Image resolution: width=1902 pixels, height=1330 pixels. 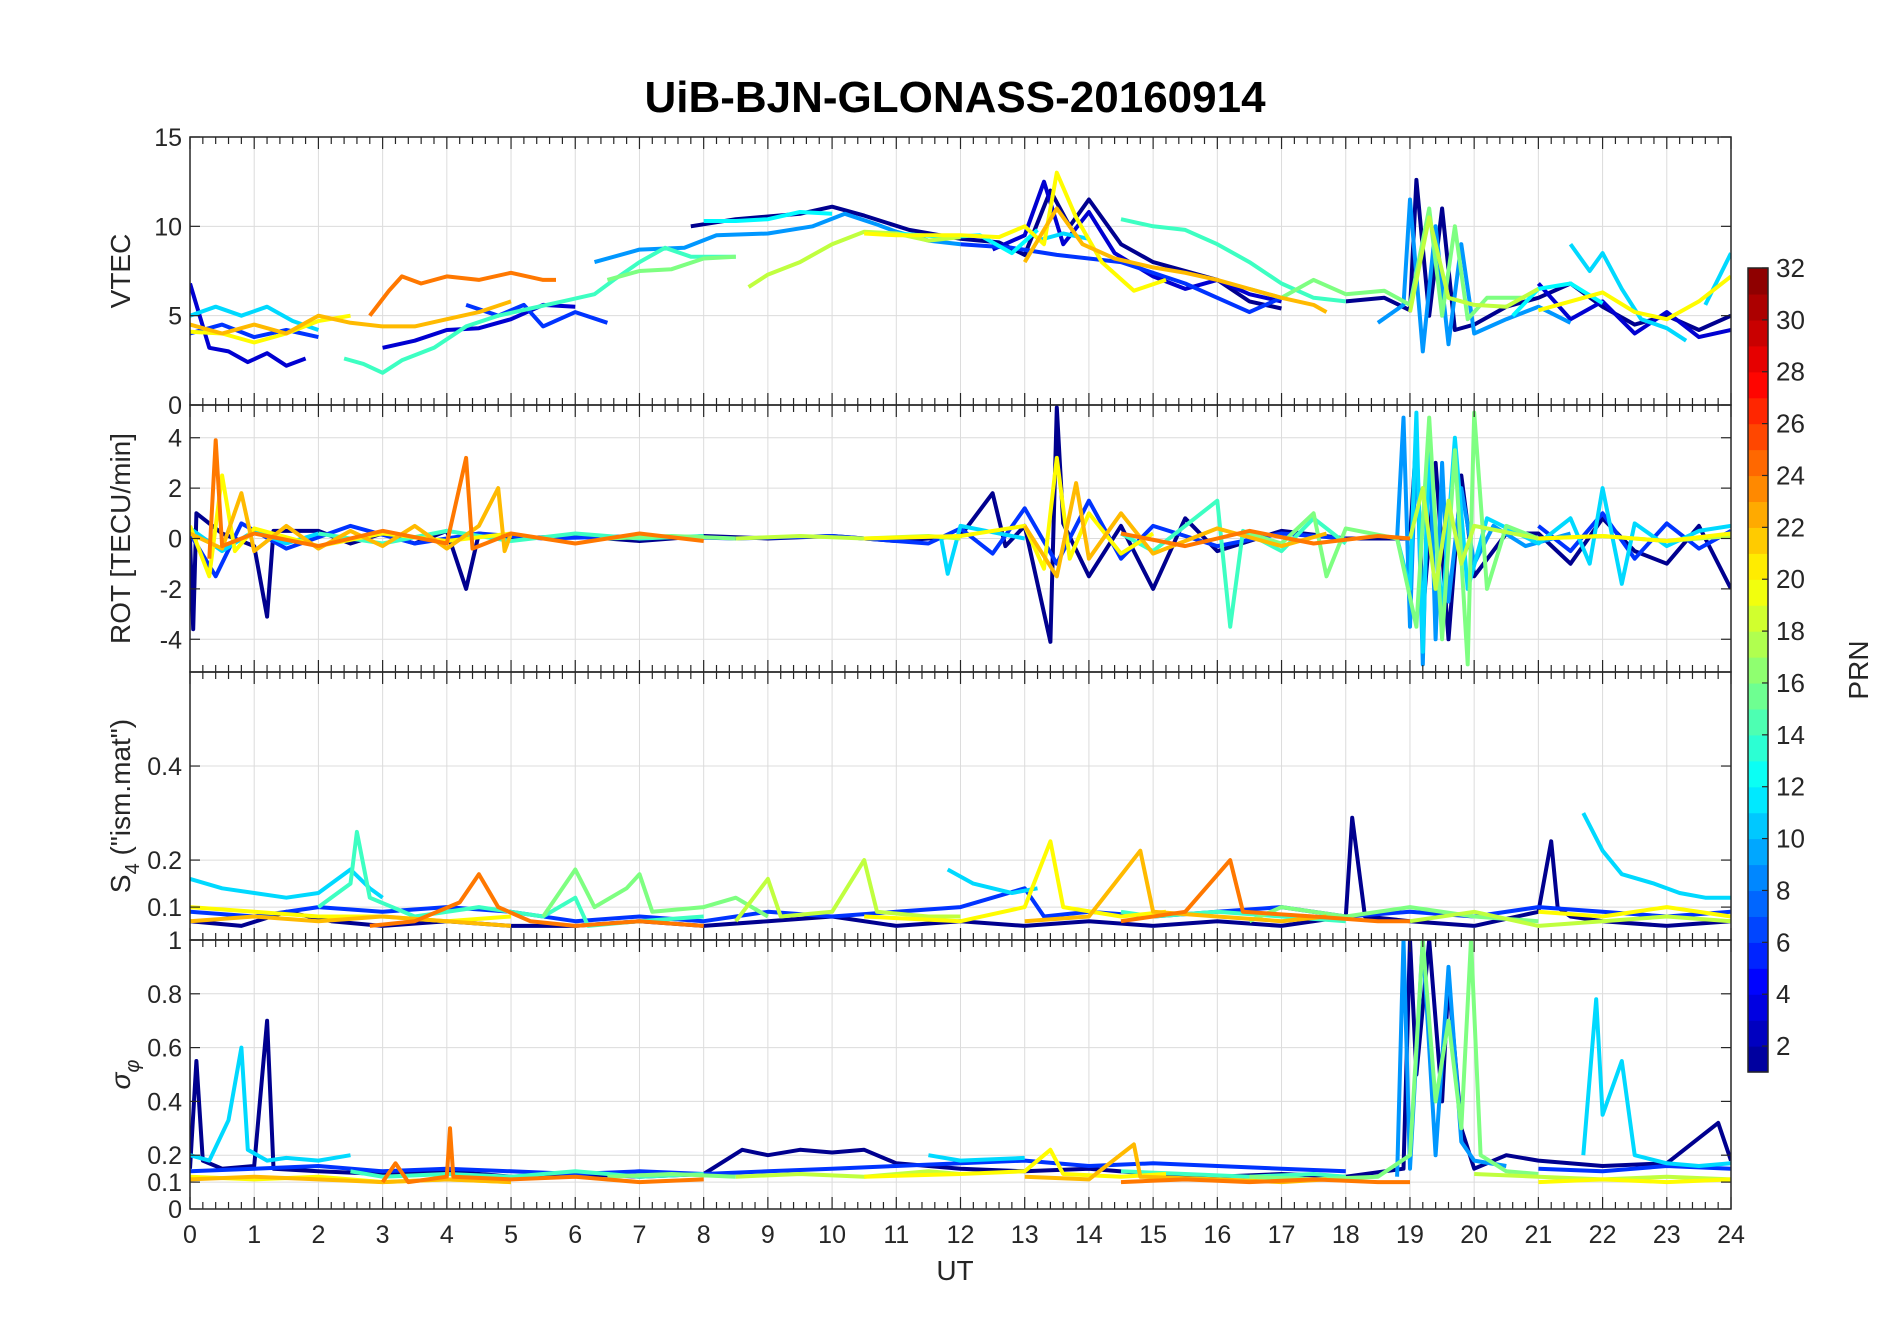 What do you see at coordinates (318, 1235) in the screenshot?
I see `x-tick-label: 2` at bounding box center [318, 1235].